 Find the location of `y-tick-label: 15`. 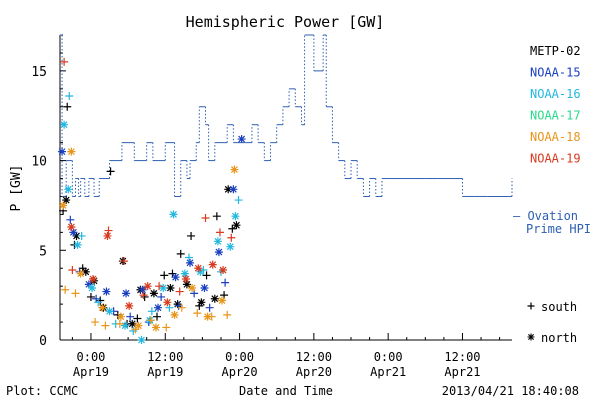

y-tick-label: 15 is located at coordinates (39, 72).